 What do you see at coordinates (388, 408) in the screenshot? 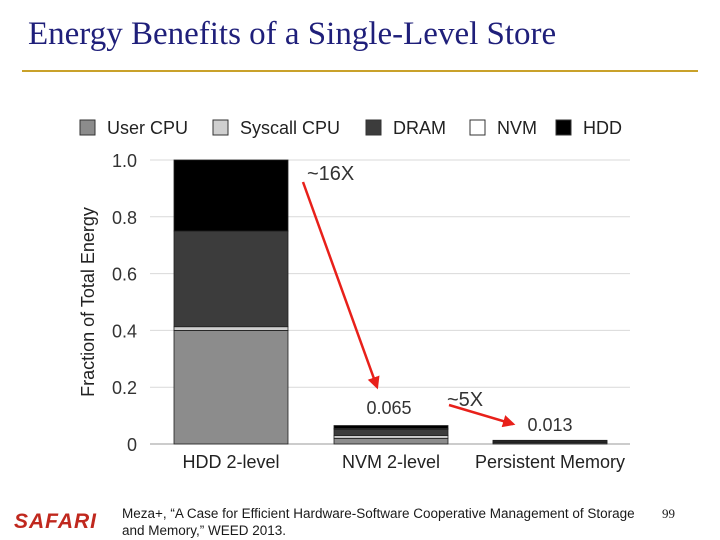
I see `data-label: 0.065` at bounding box center [388, 408].